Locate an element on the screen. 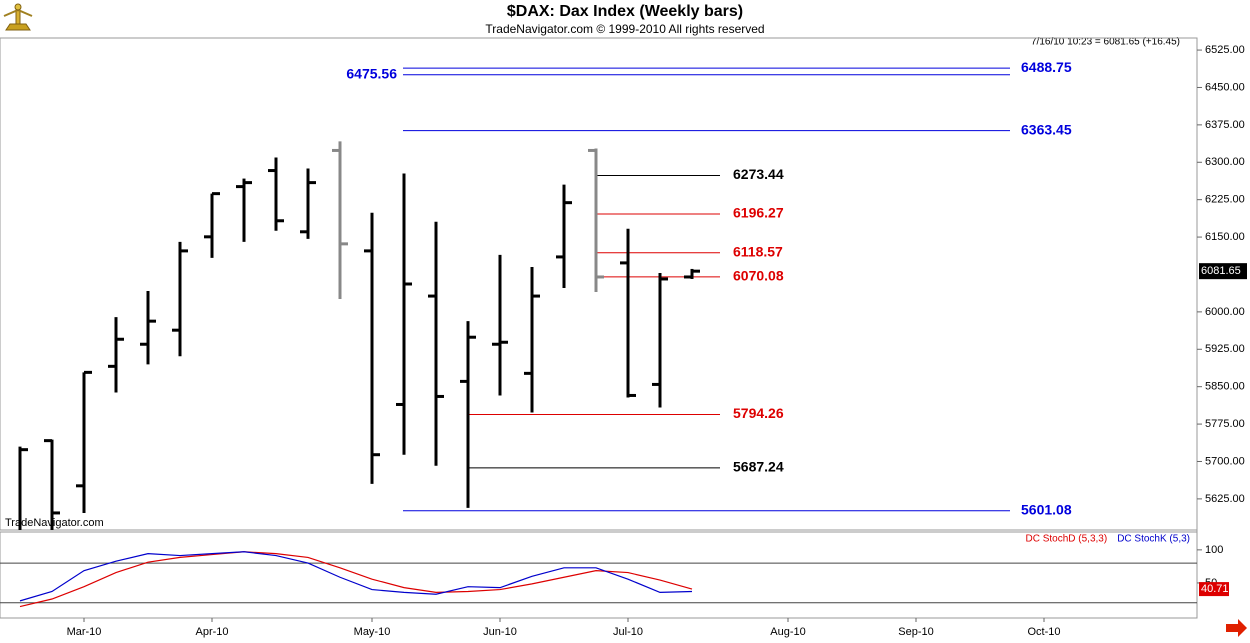  scroll-arrow is located at coordinates (1236, 628).